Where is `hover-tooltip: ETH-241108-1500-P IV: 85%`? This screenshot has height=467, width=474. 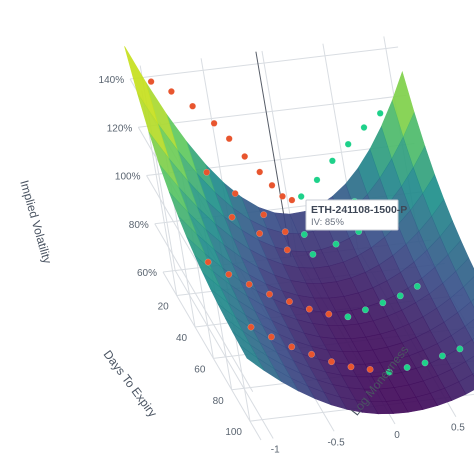 hover-tooltip: ETH-241108-1500-P IV: 85% is located at coordinates (356, 215).